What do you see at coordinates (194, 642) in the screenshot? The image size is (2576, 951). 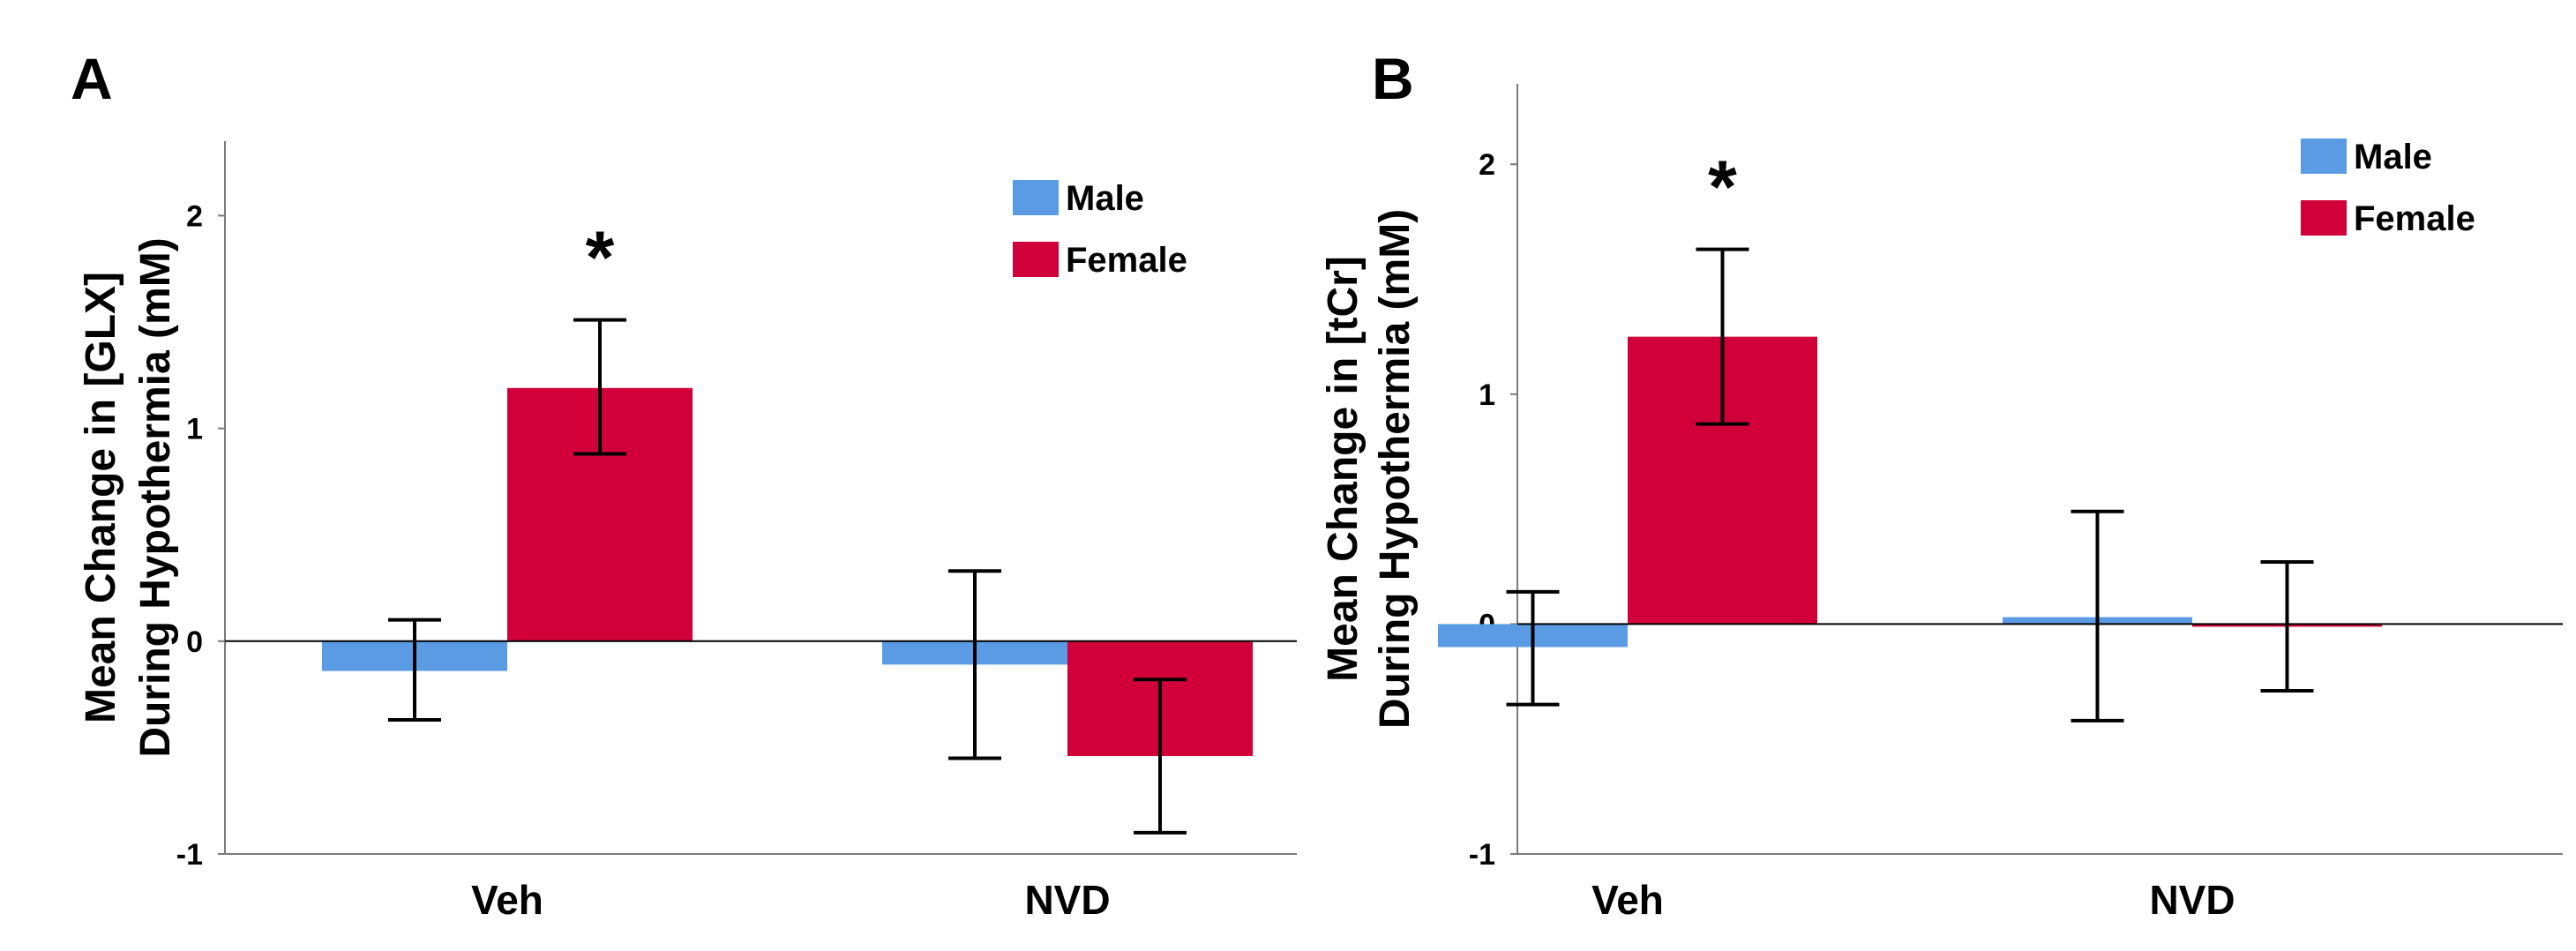 I see `y-tick-label: 0` at bounding box center [194, 642].